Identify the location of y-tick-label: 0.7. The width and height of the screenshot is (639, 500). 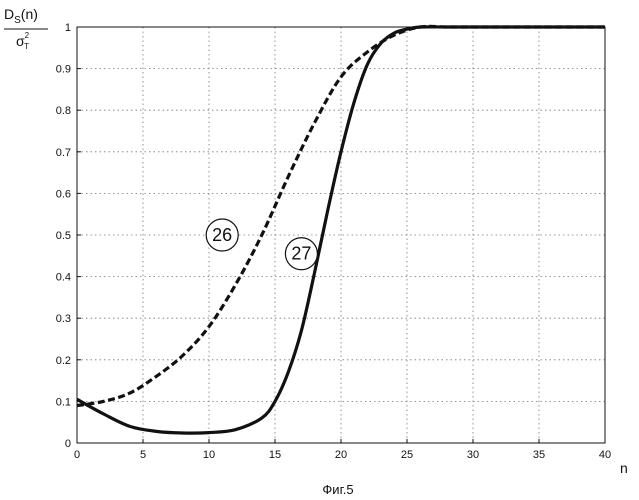
(63, 153).